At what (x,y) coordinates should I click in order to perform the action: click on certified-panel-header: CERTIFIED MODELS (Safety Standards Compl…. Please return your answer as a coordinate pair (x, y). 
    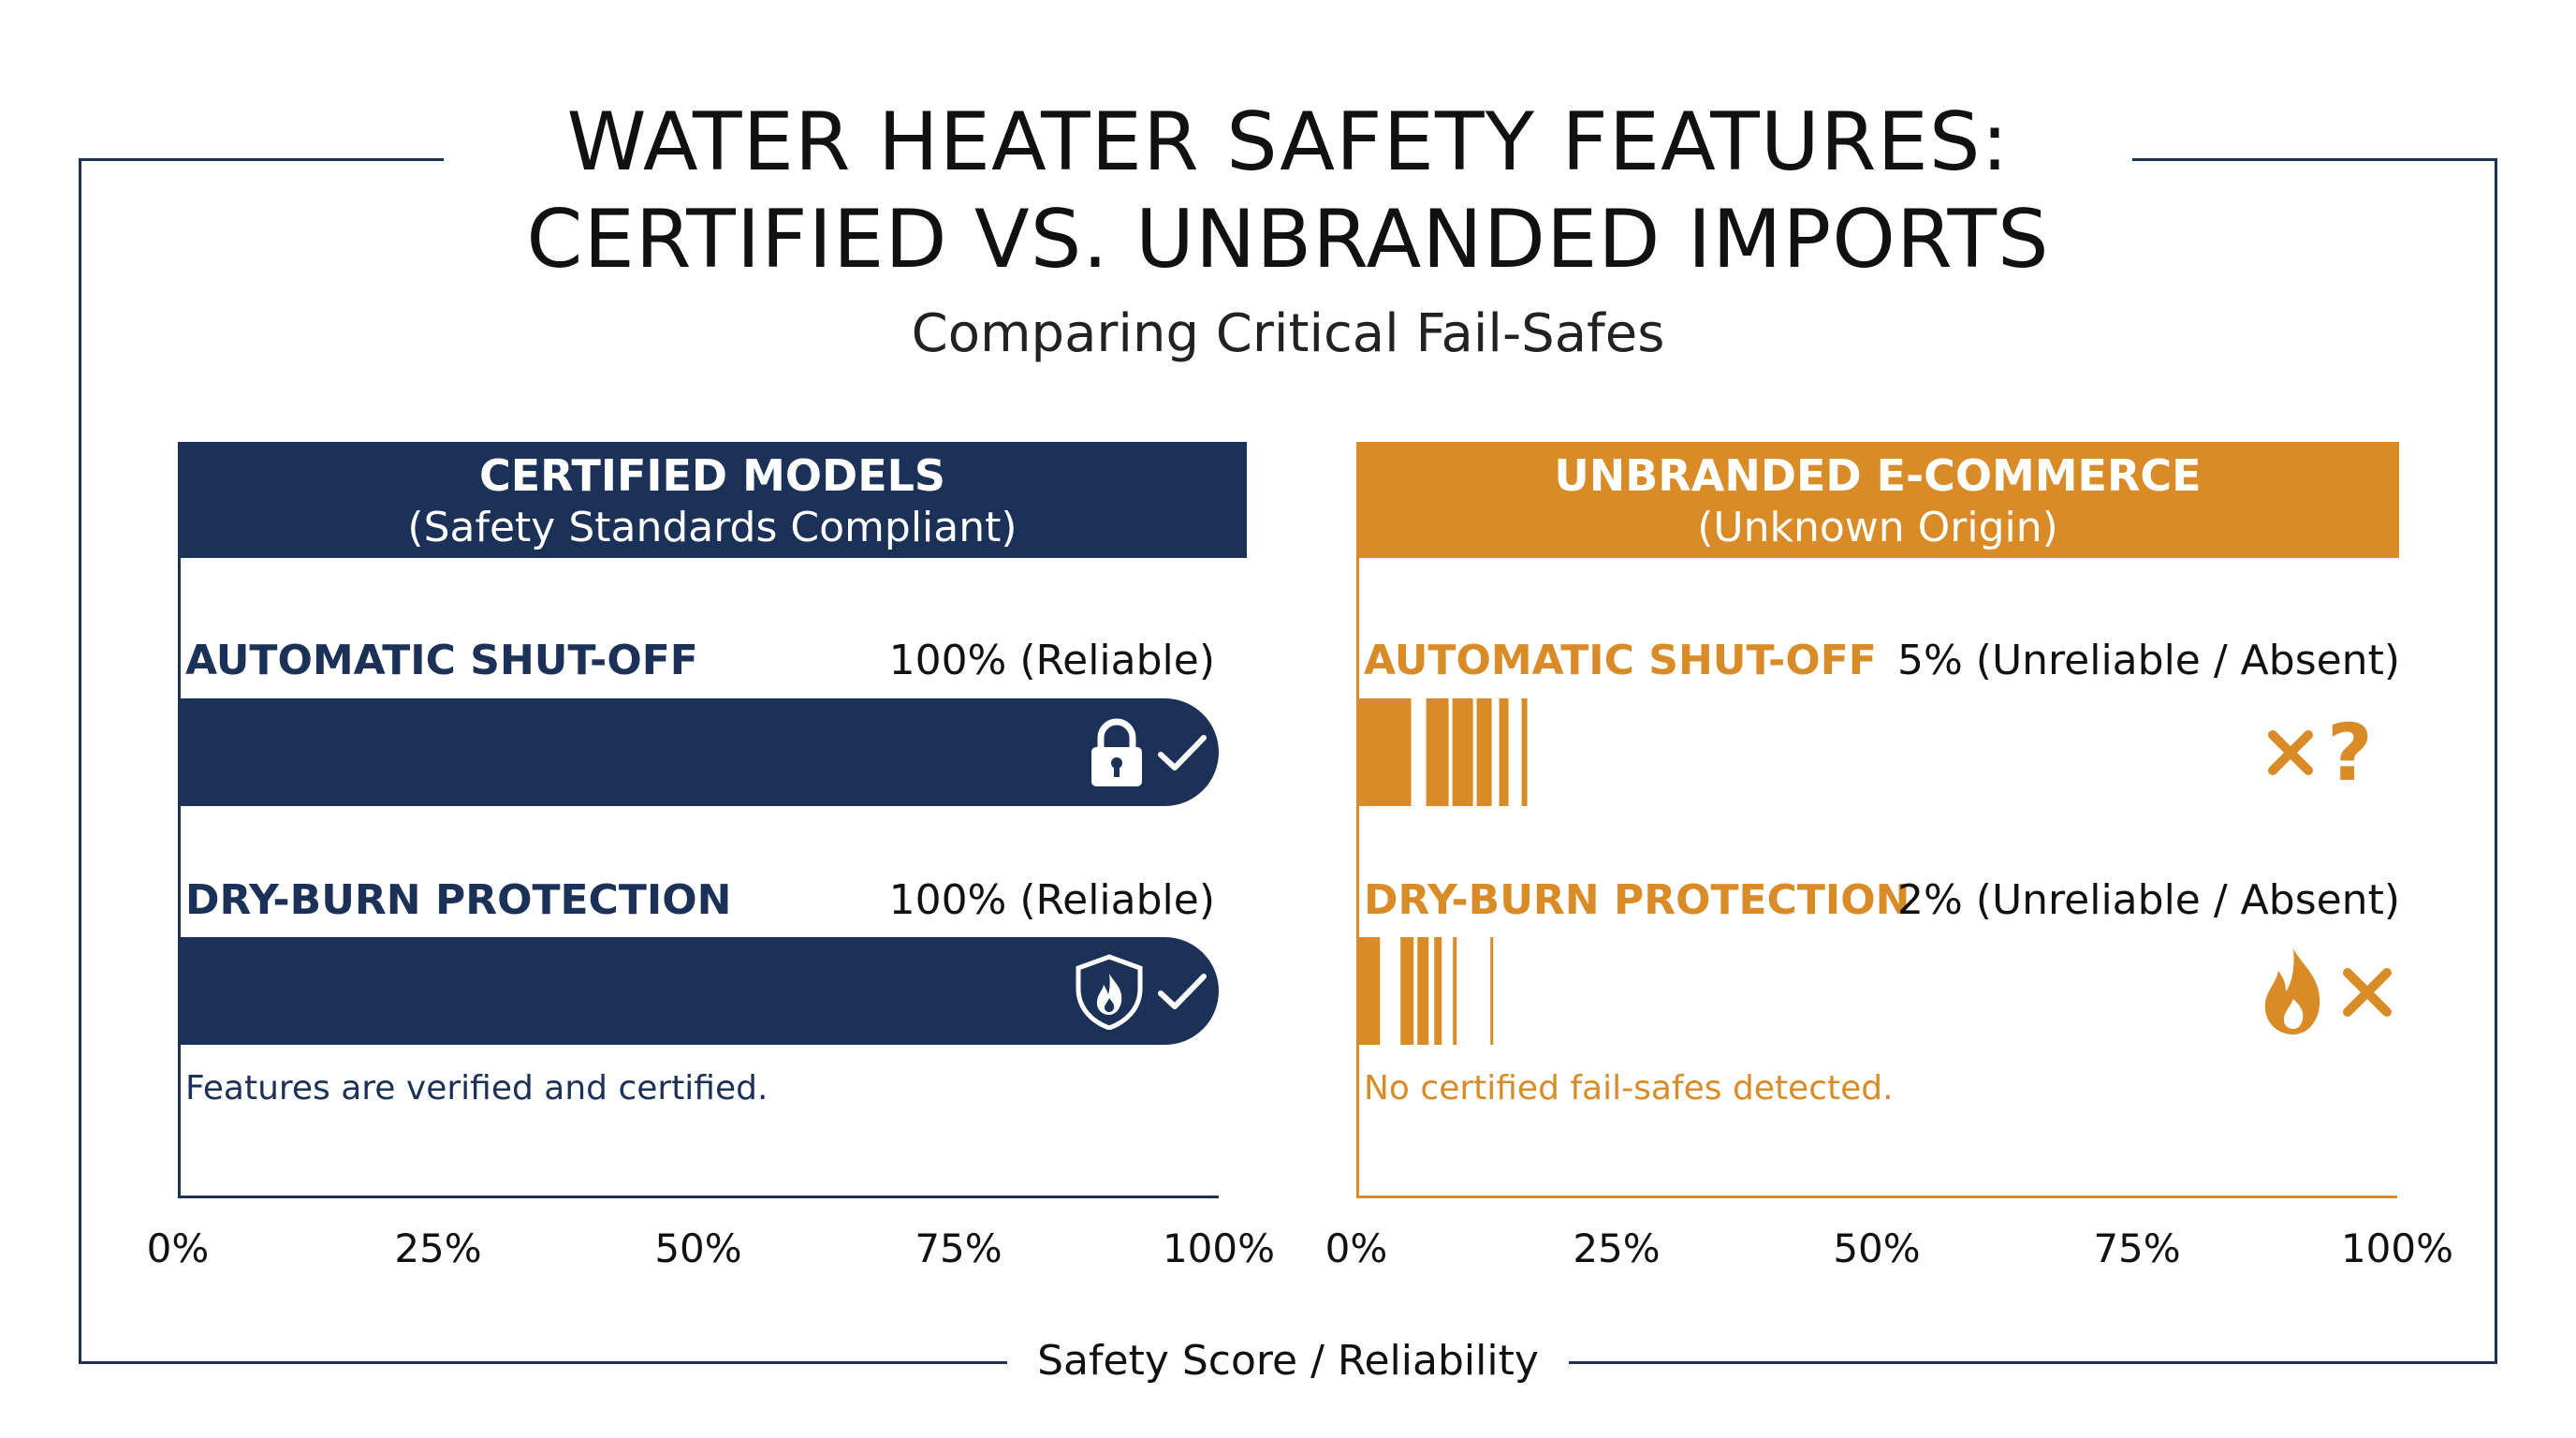
    Looking at the image, I should click on (713, 500).